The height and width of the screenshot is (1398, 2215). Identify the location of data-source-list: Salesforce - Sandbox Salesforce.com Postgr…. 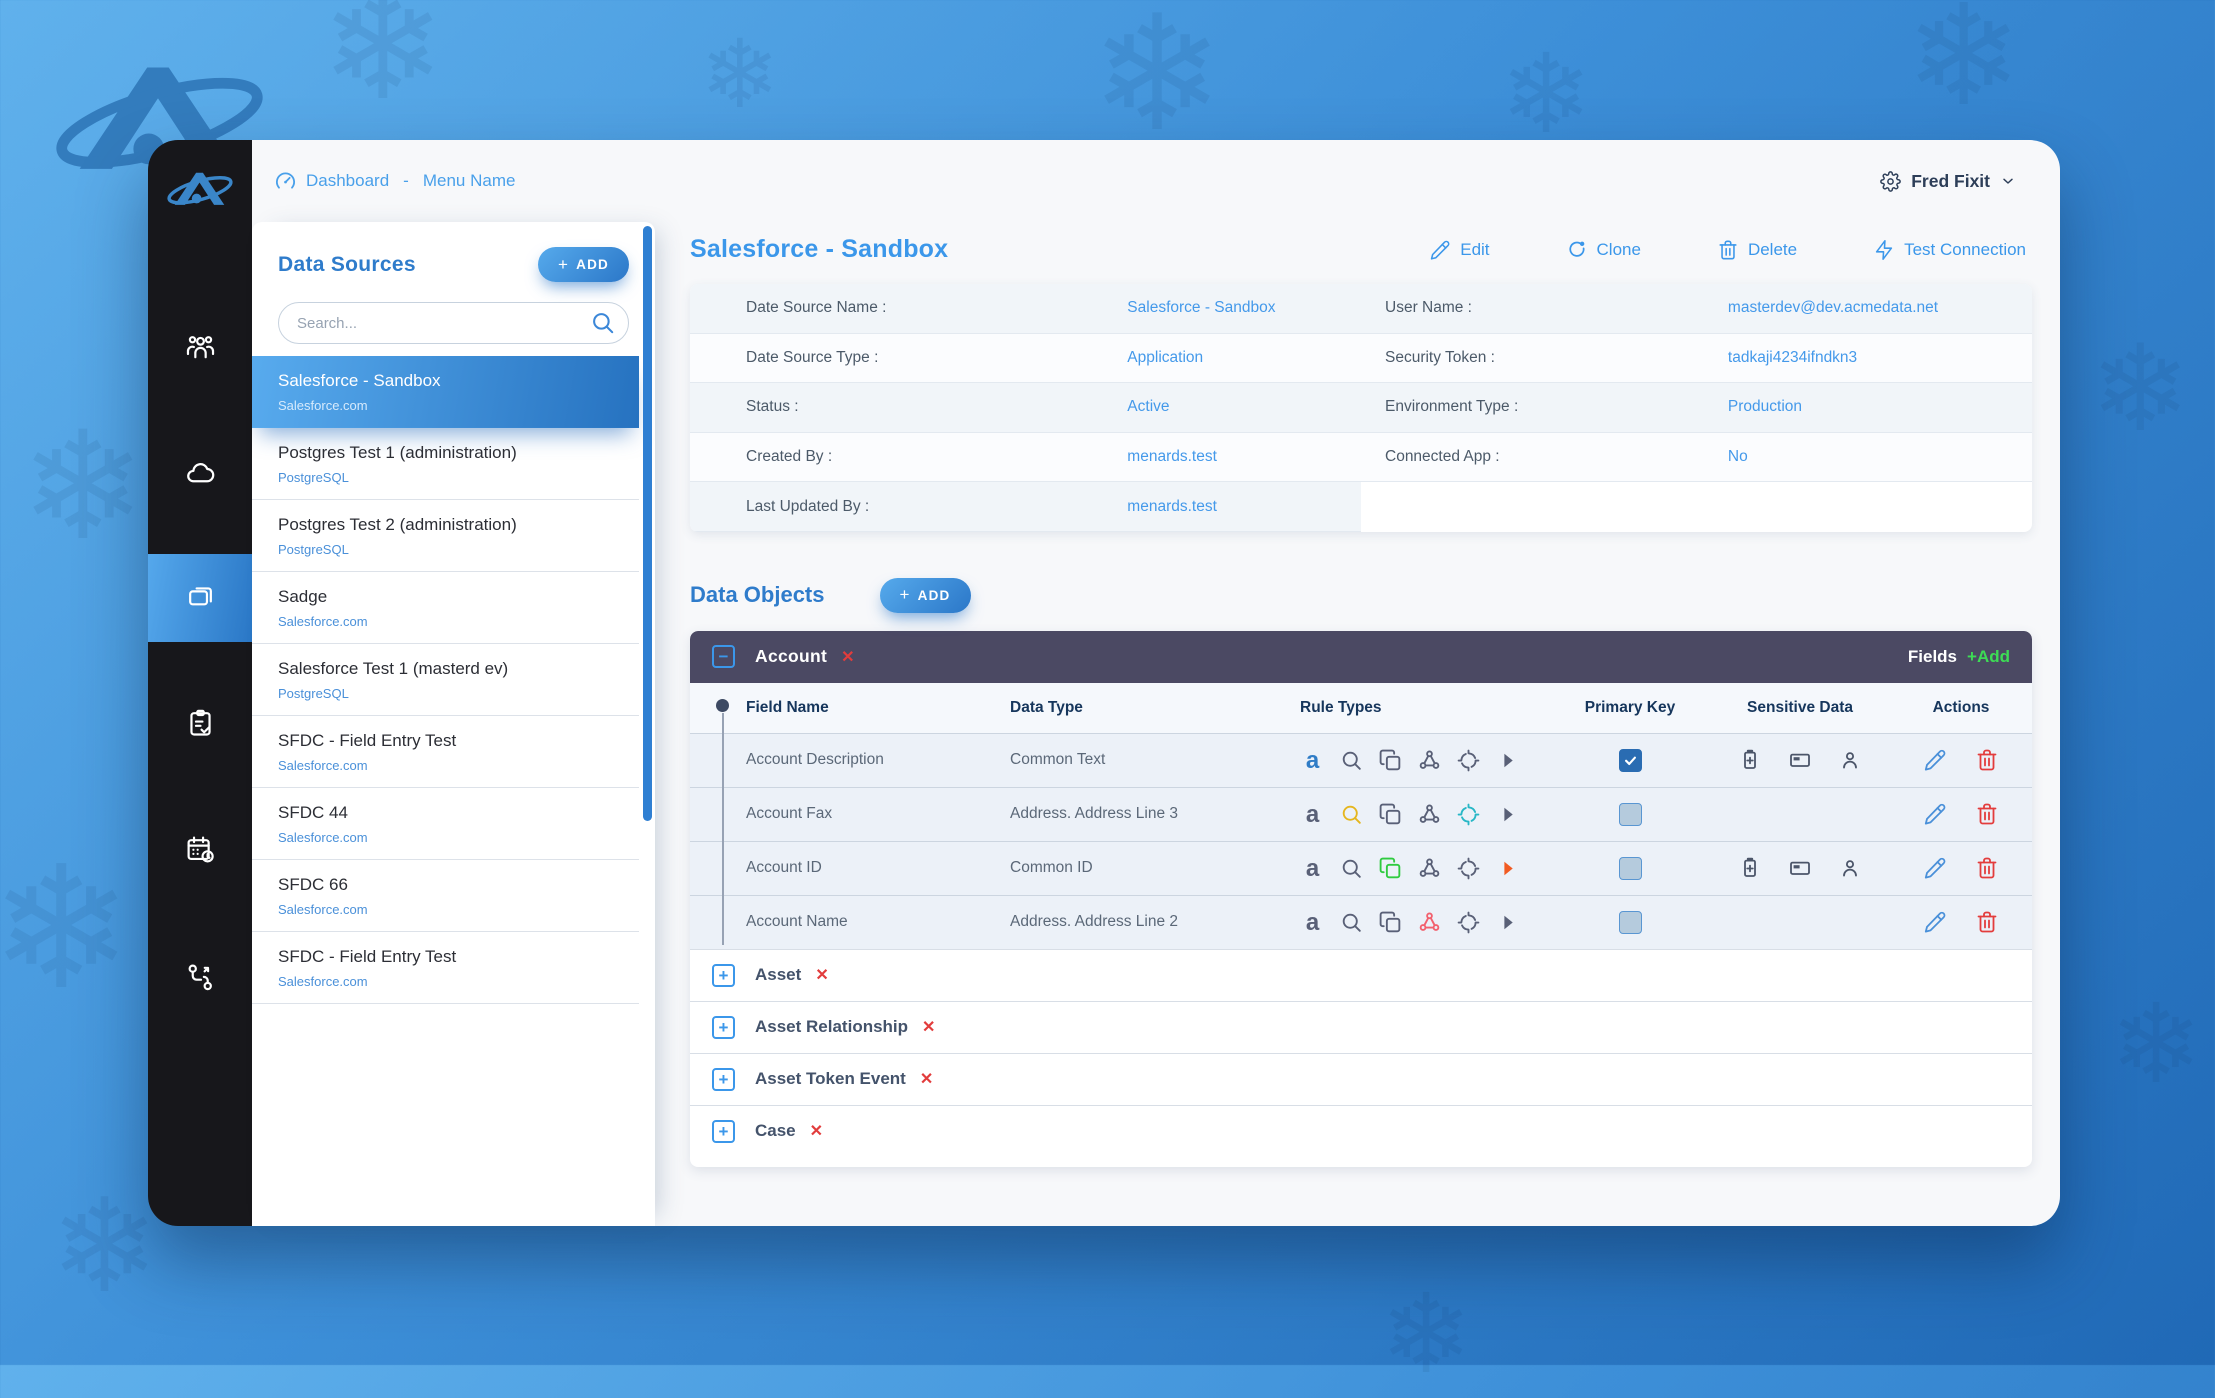
(453, 791).